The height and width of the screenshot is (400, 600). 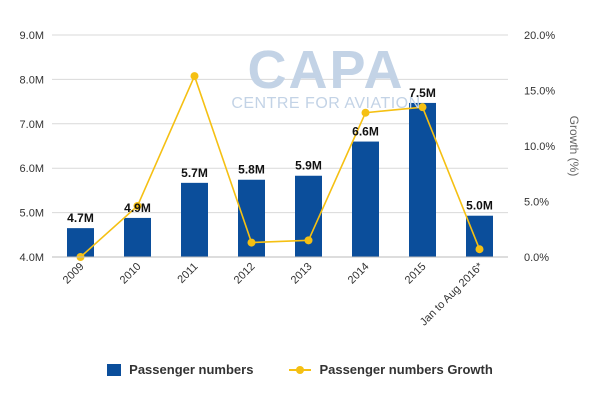 What do you see at coordinates (359, 274) in the screenshot?
I see `x-tick-label: 2014` at bounding box center [359, 274].